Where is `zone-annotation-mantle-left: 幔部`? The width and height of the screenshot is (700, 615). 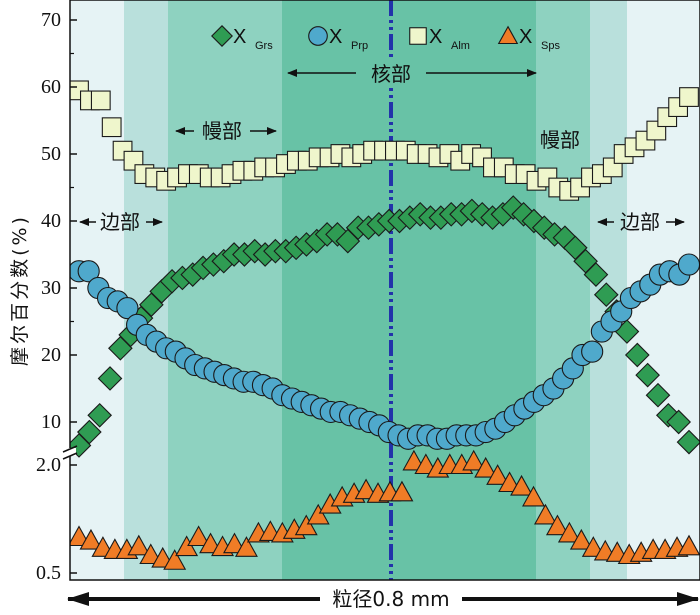
zone-annotation-mantle-left: 幔部 is located at coordinates (226, 131).